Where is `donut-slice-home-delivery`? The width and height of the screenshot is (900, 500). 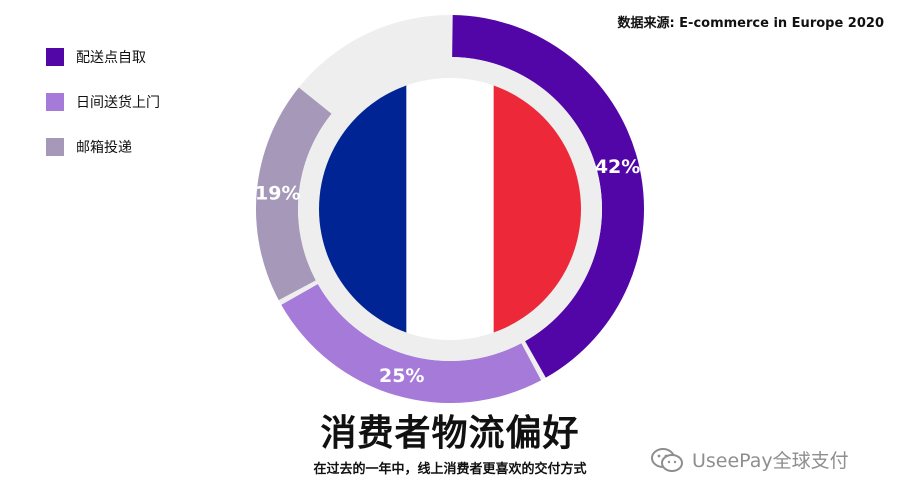
donut-slice-home-delivery is located at coordinates (411, 343).